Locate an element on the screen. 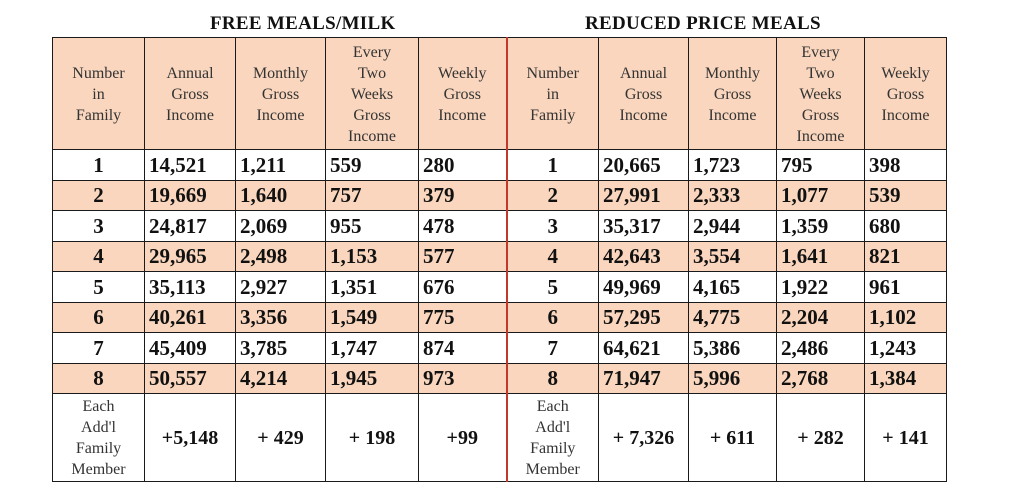  header-reduced-weekly-gross-income: Weekly Gross Income is located at coordinates (905, 93).